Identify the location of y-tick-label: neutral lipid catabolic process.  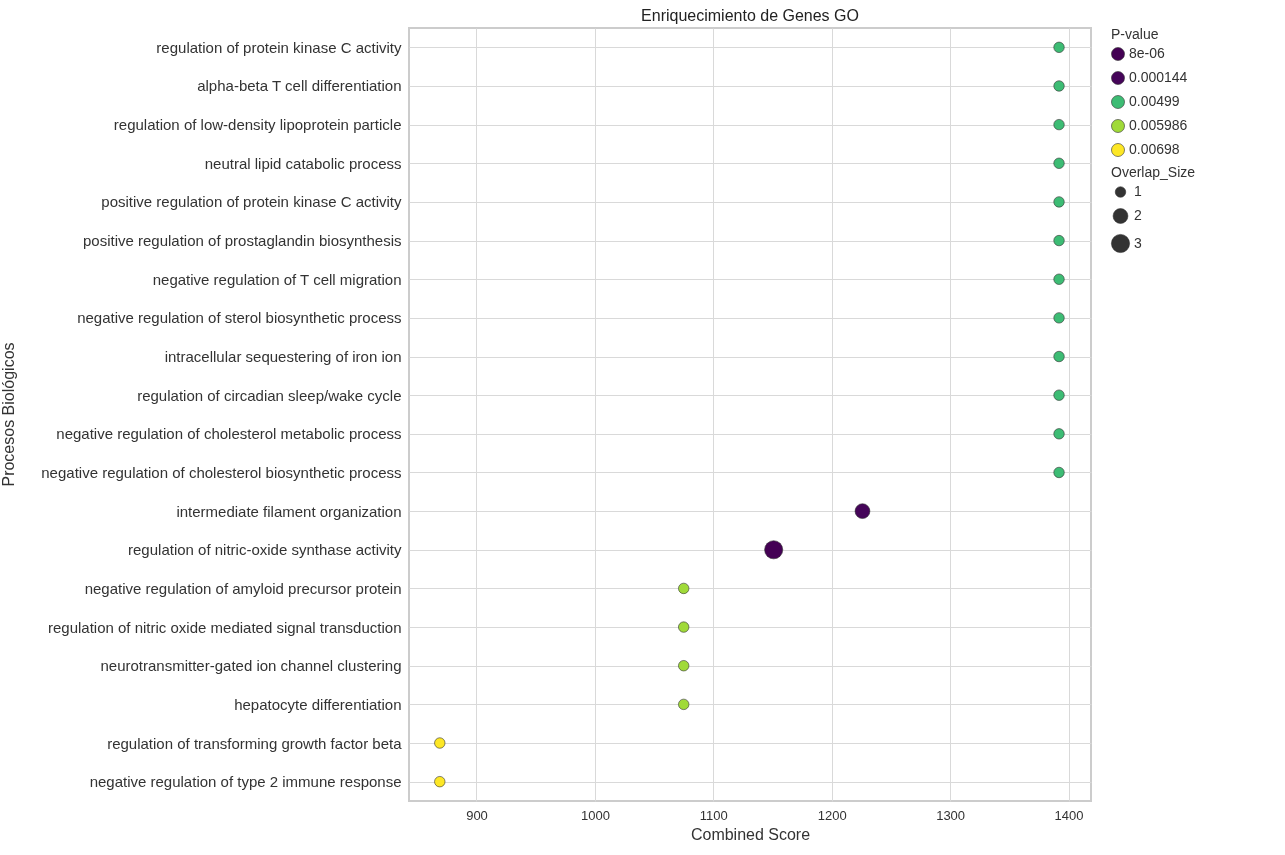
(303, 163).